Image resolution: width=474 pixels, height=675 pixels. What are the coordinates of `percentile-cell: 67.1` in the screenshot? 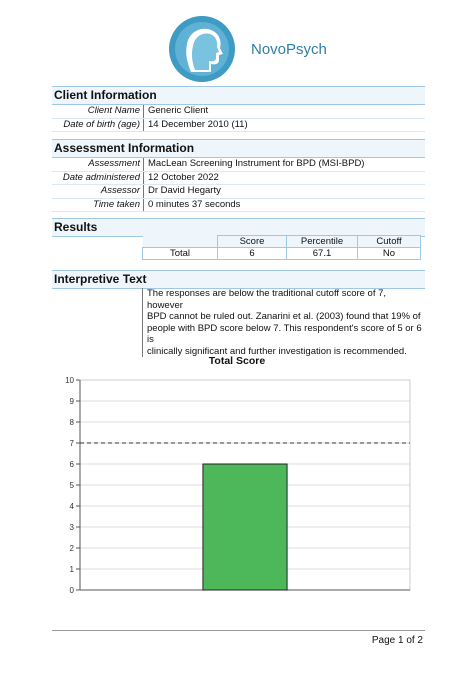 It's located at (322, 253).